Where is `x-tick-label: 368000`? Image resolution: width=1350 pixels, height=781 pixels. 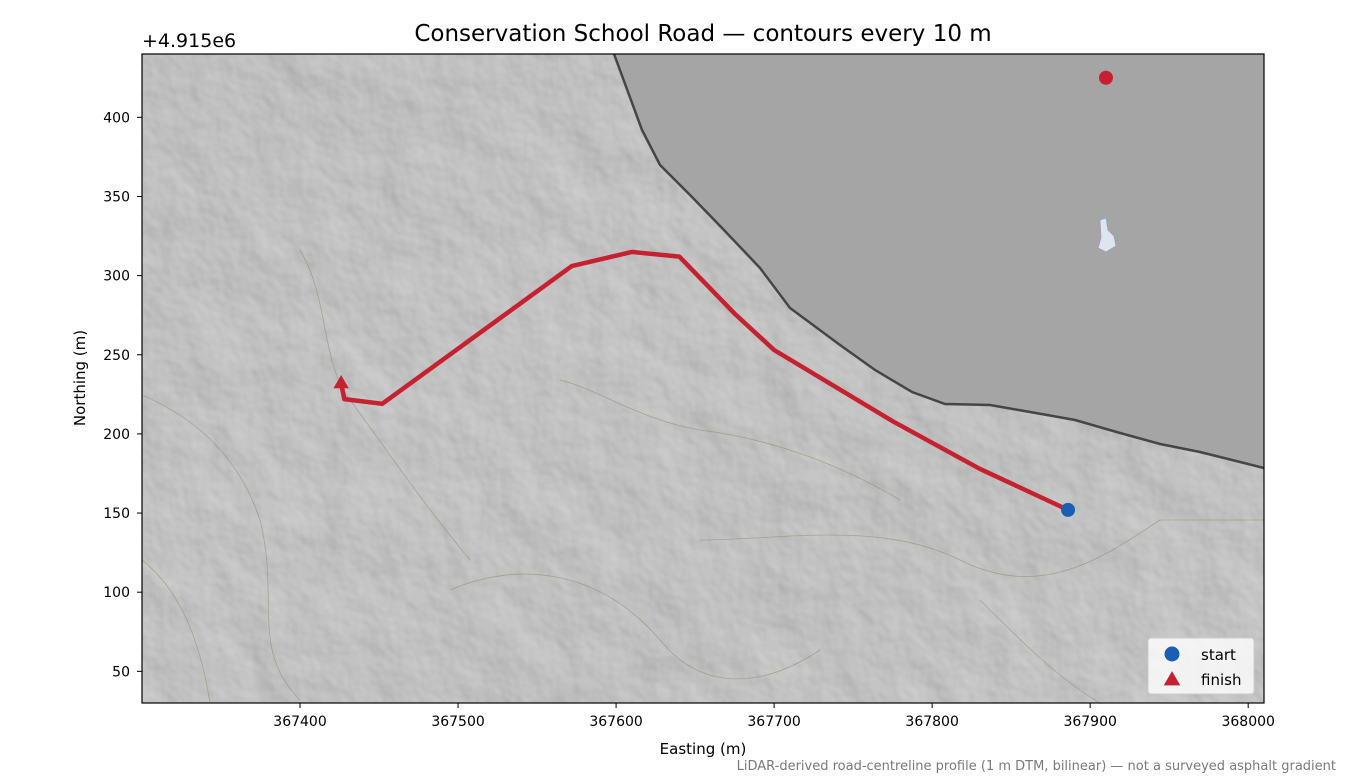 x-tick-label: 368000 is located at coordinates (1247, 722).